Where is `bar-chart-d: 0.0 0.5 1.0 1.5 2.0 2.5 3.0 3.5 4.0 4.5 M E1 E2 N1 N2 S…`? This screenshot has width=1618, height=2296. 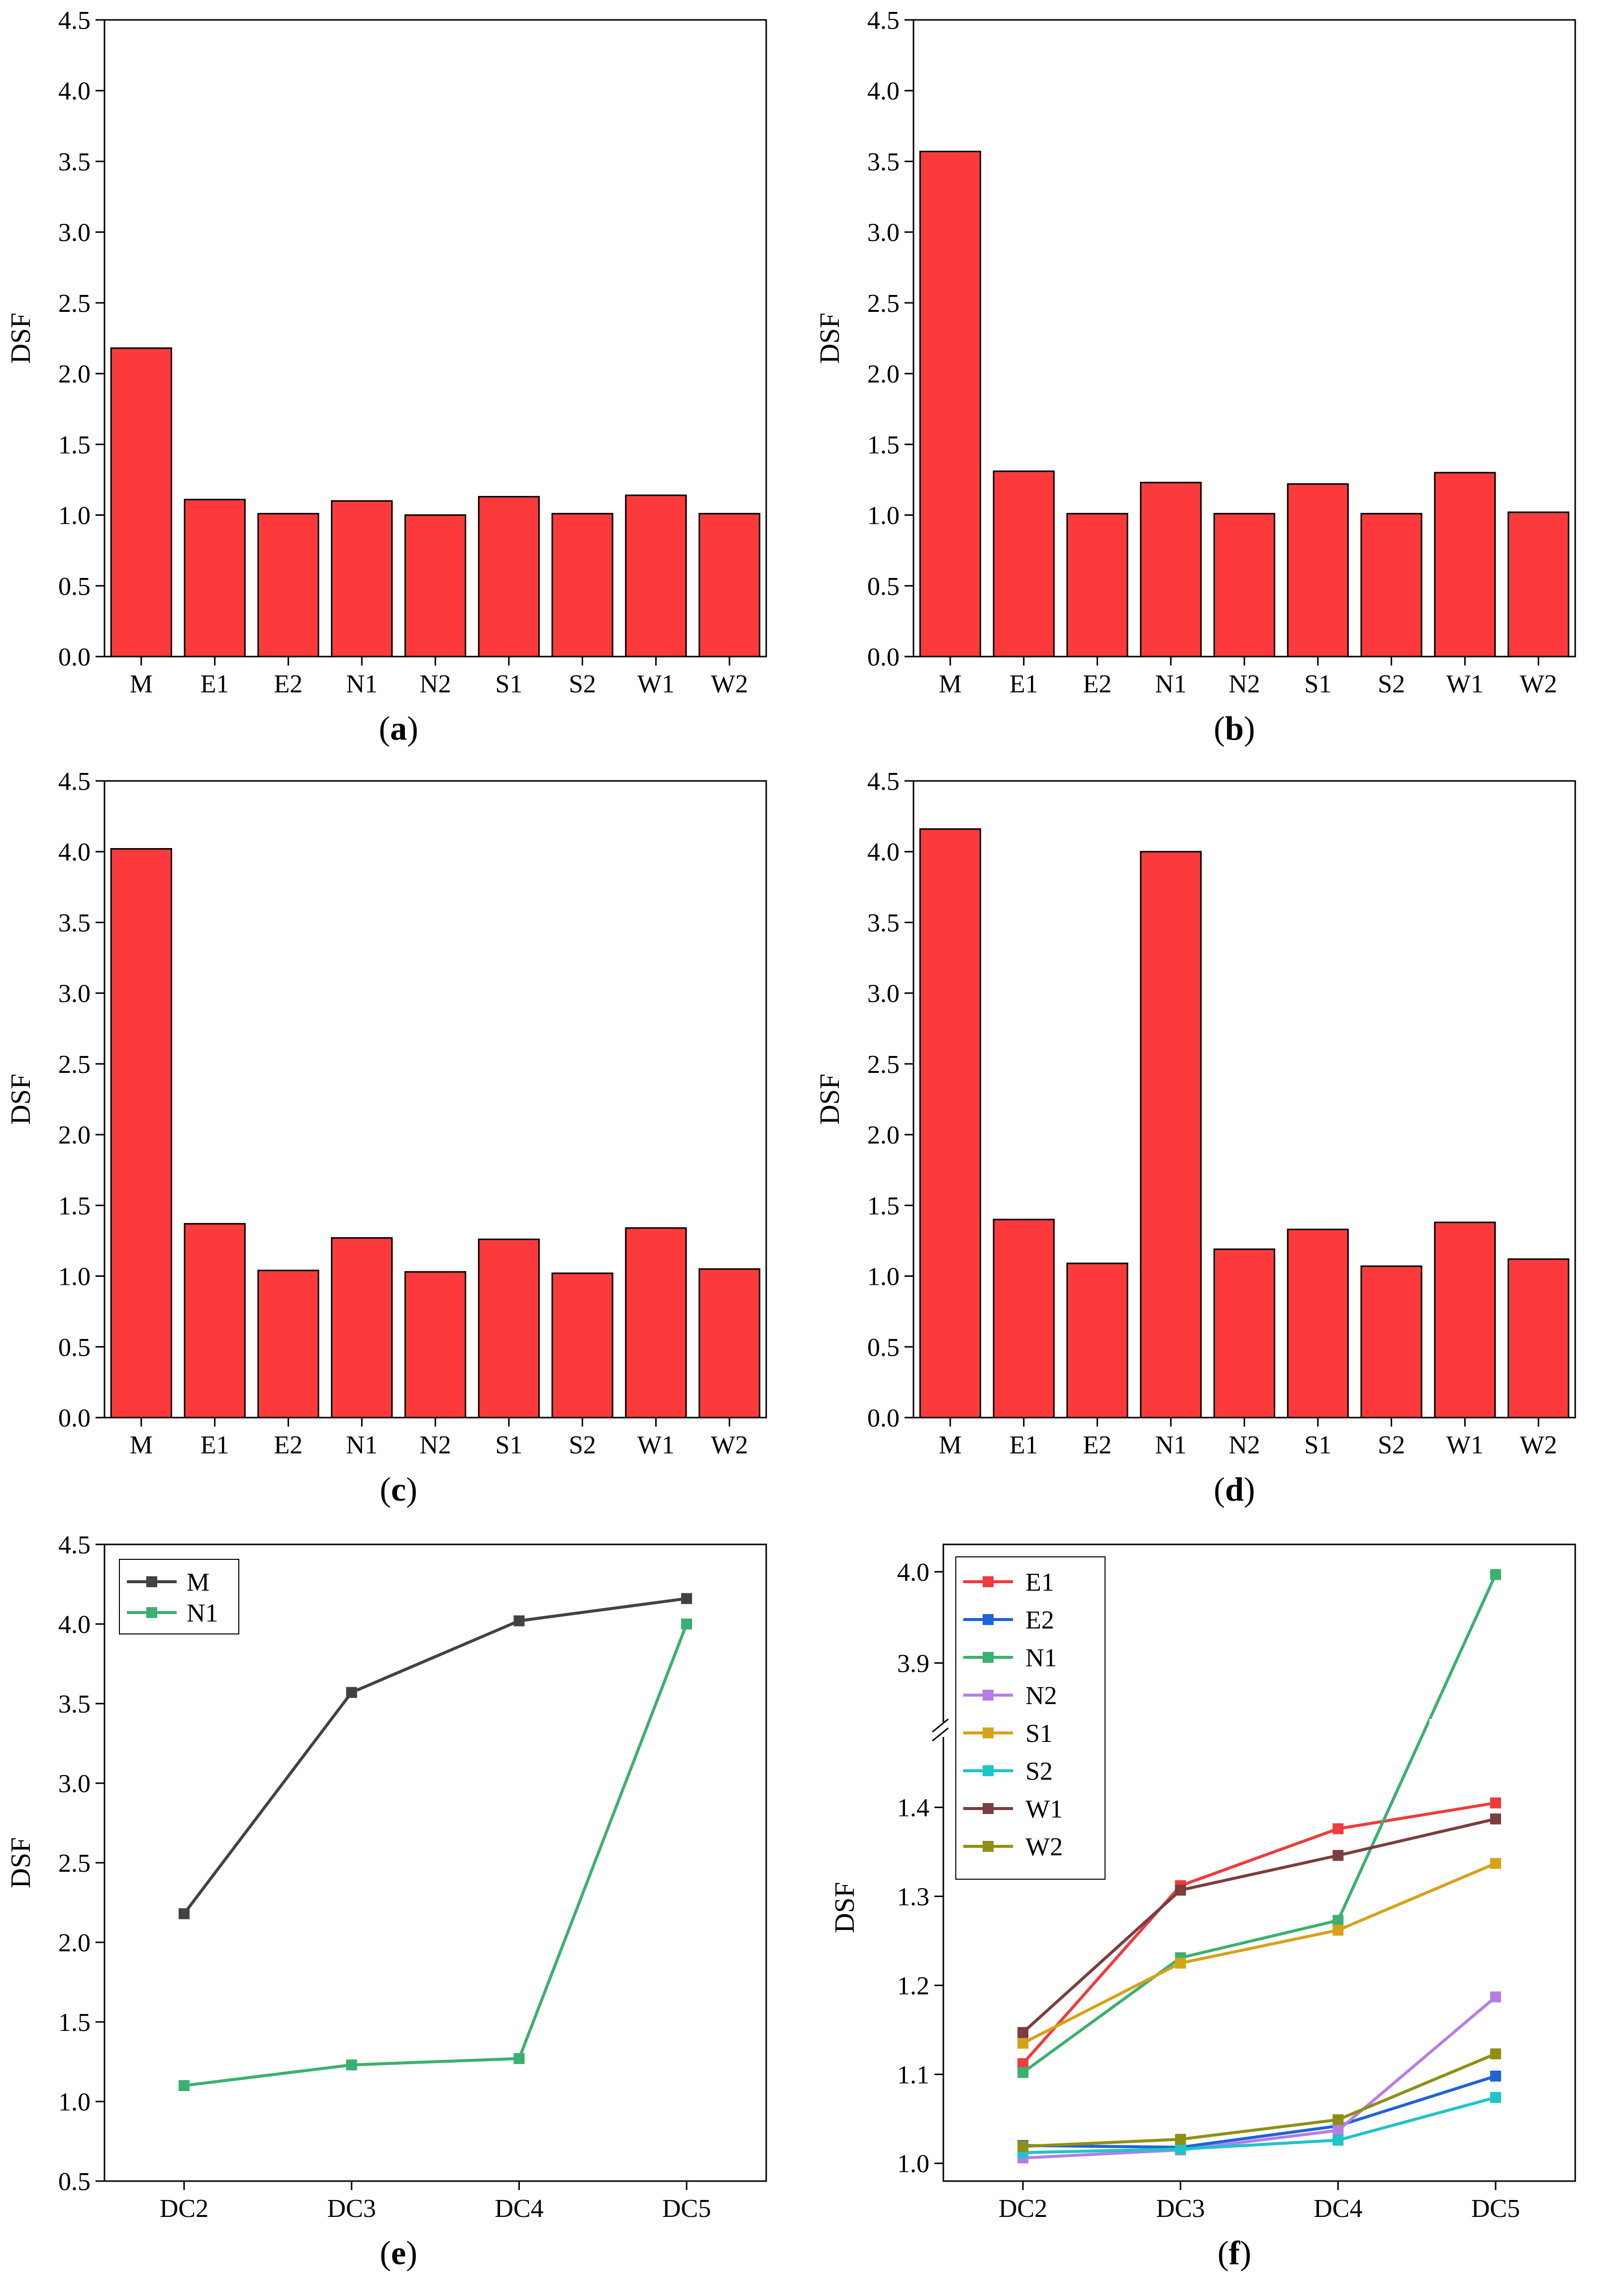 bar-chart-d: 0.0 0.5 1.0 1.5 2.0 2.5 3.0 3.5 4.0 4.5 M E1 E2 N1 N2 S… is located at coordinates (1195, 1113).